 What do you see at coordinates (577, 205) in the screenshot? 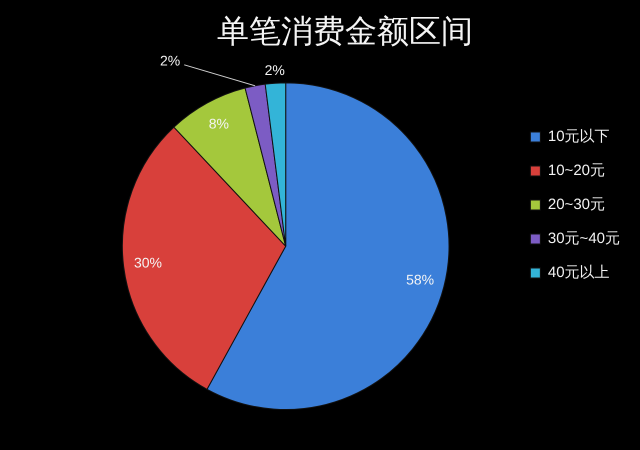
I see `legend-label: 20~30元` at bounding box center [577, 205].